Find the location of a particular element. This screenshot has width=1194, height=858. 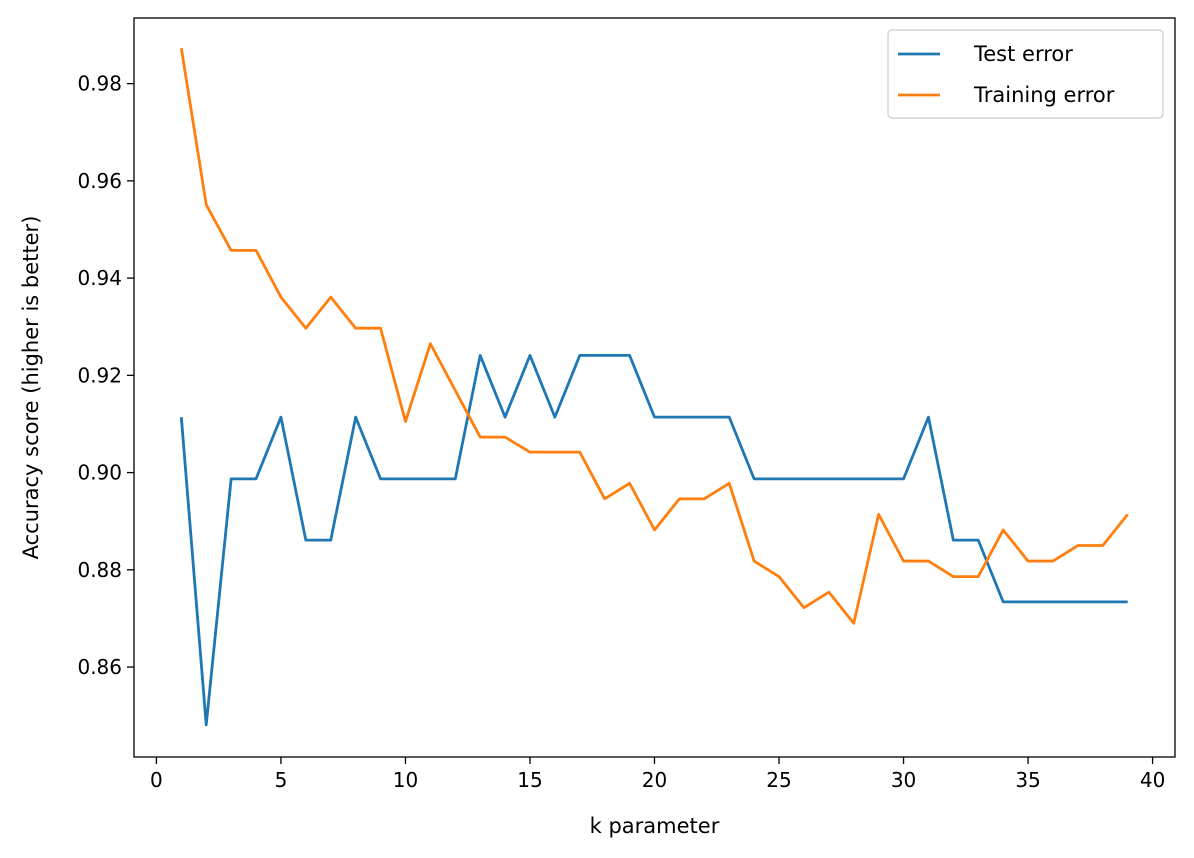

y-axis-label: Accuracy score (higher is better) is located at coordinates (31, 388).